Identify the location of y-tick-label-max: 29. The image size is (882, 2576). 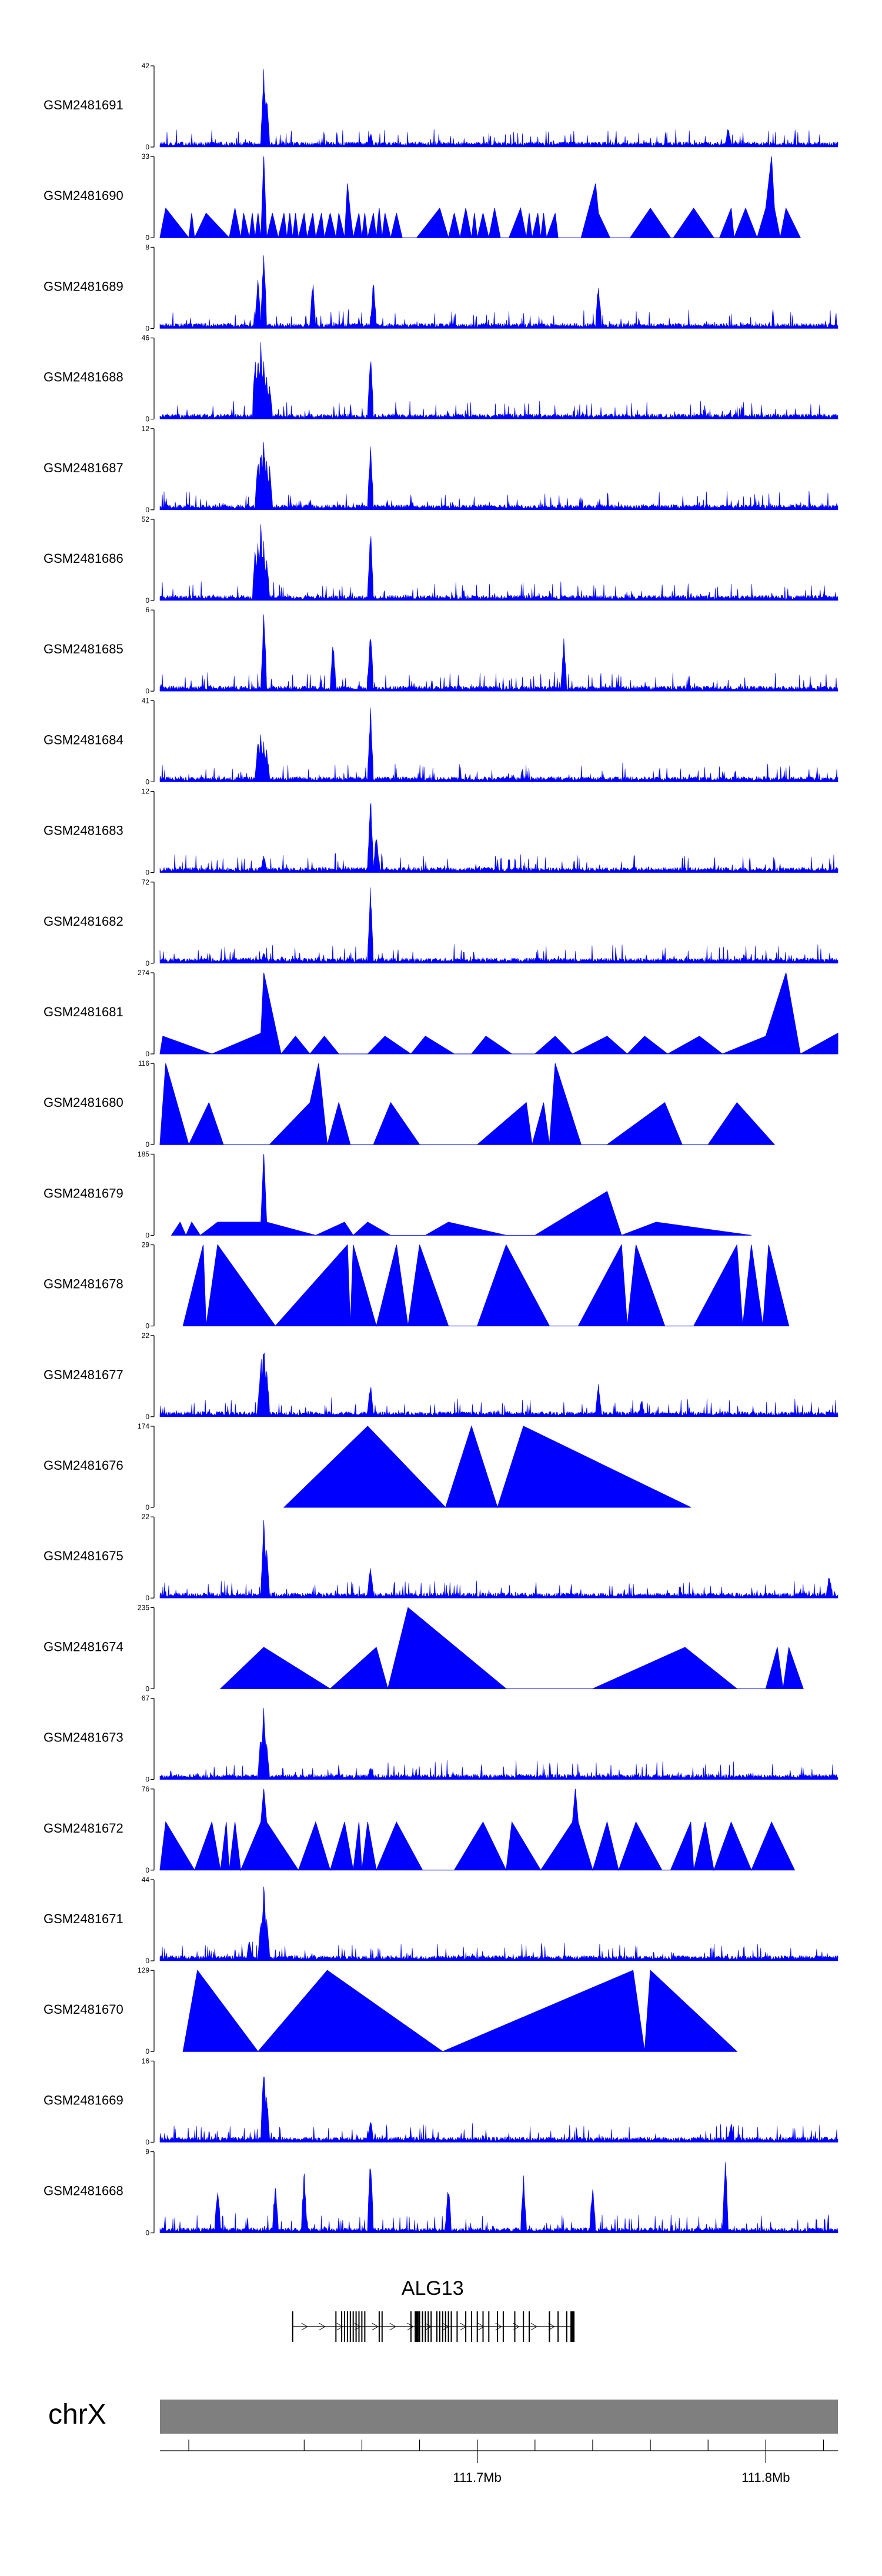
(146, 1245).